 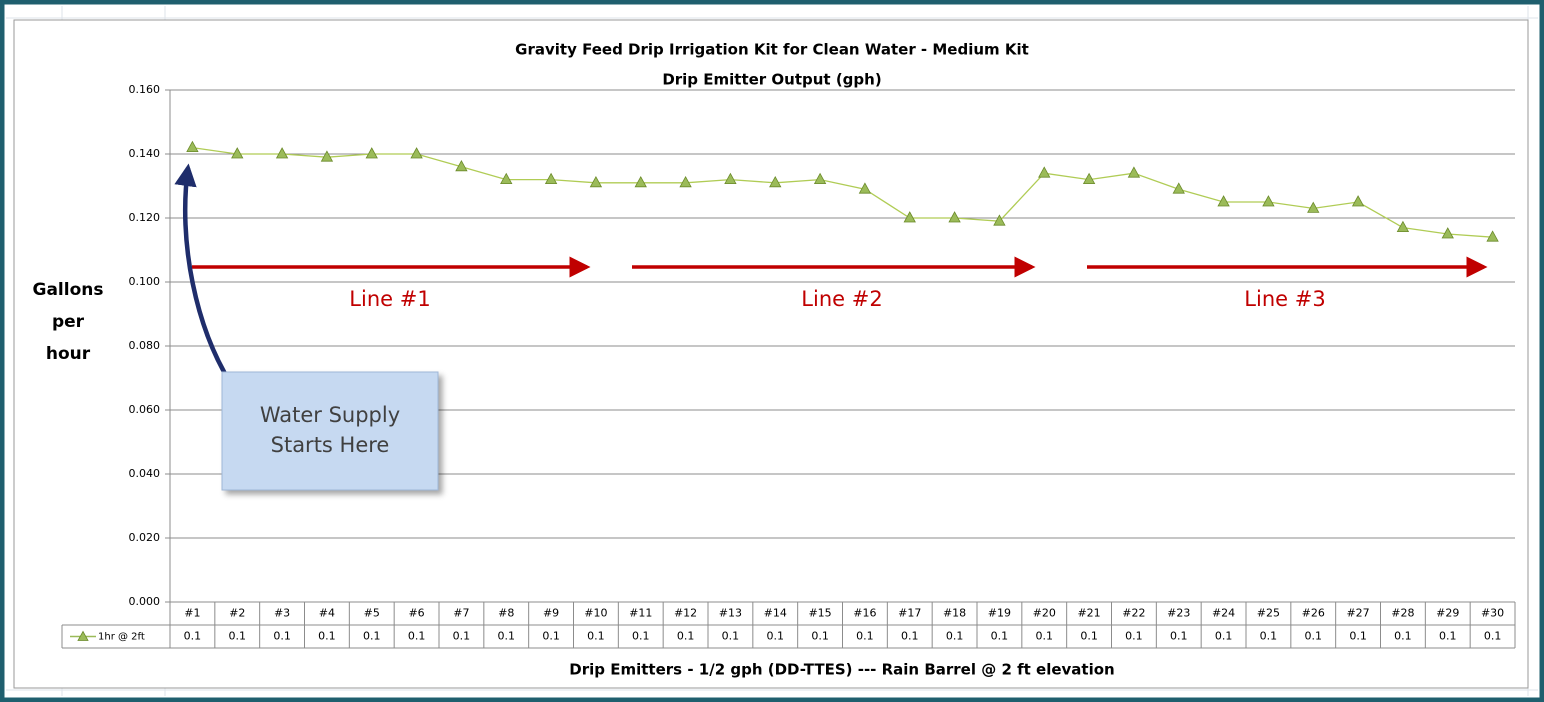 I want to click on x-tick-label: #3, so click(x=282, y=613).